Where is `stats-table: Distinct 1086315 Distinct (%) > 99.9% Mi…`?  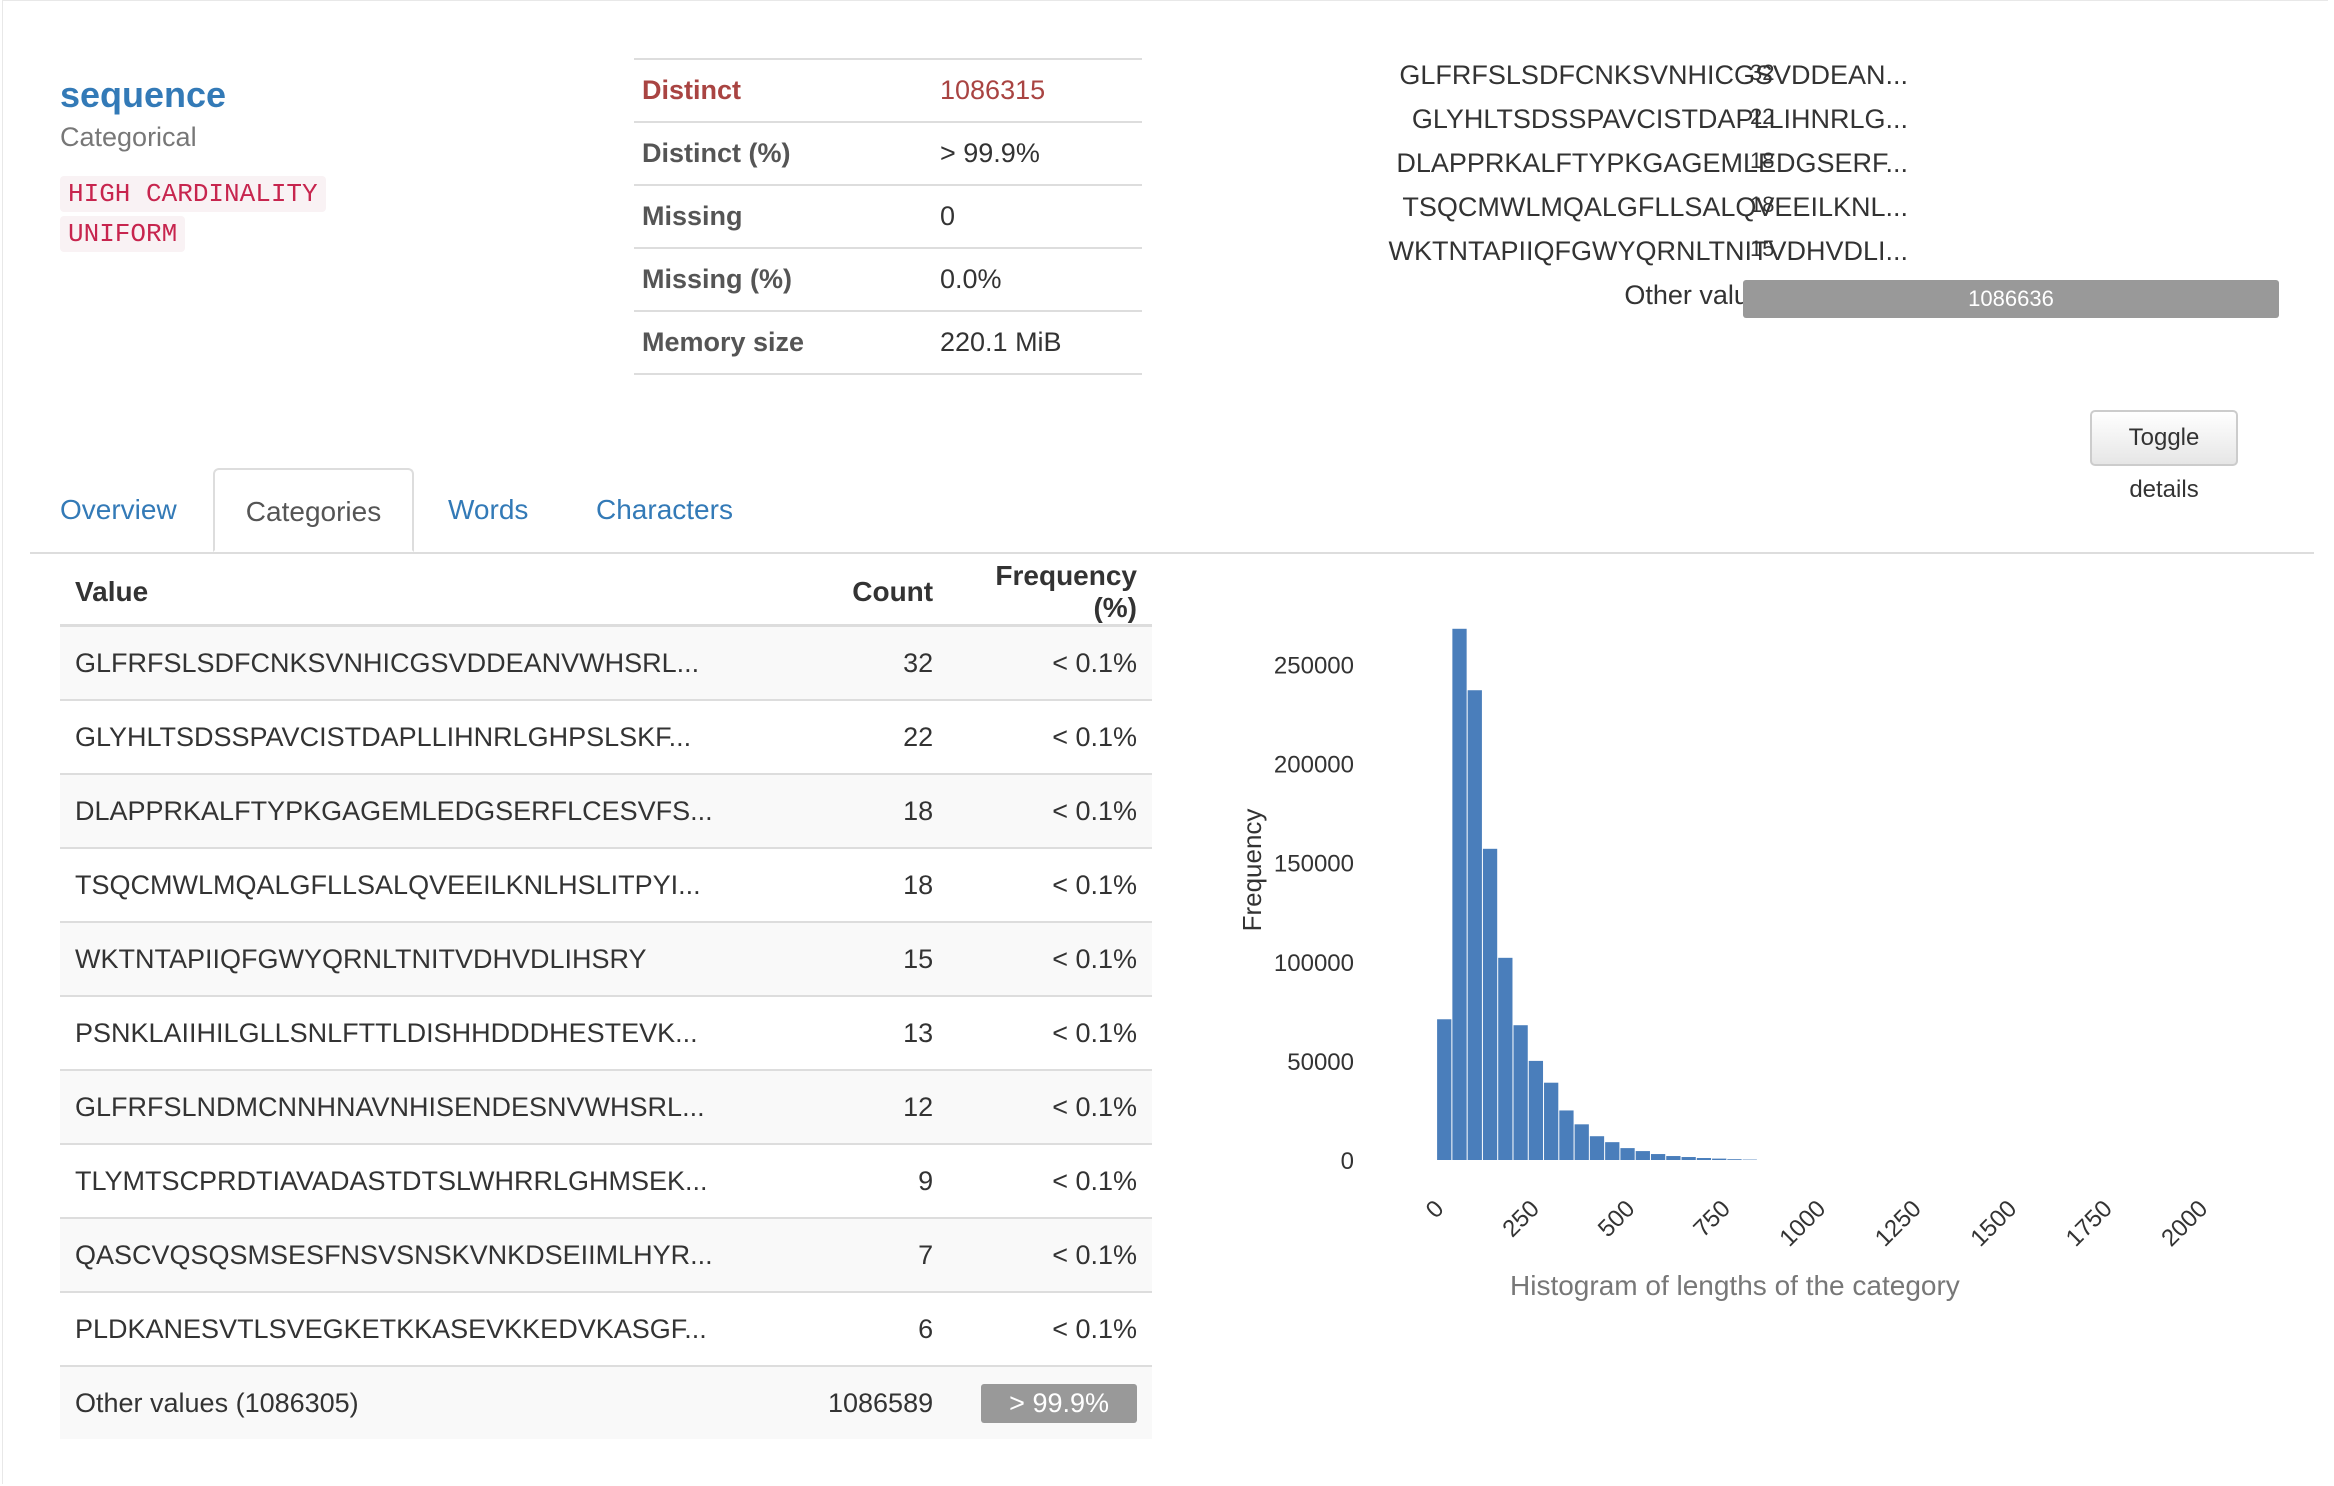 stats-table: Distinct 1086315 Distinct (%) > 99.9% Mi… is located at coordinates (888, 216).